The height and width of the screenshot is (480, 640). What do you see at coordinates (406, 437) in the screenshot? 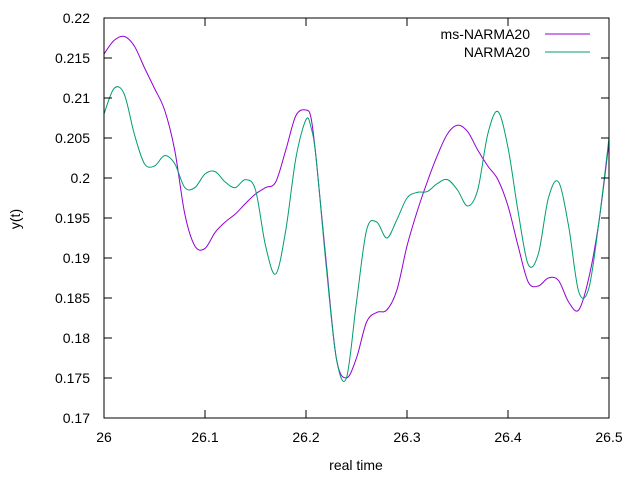
I see `x-tick-label: 26.3` at bounding box center [406, 437].